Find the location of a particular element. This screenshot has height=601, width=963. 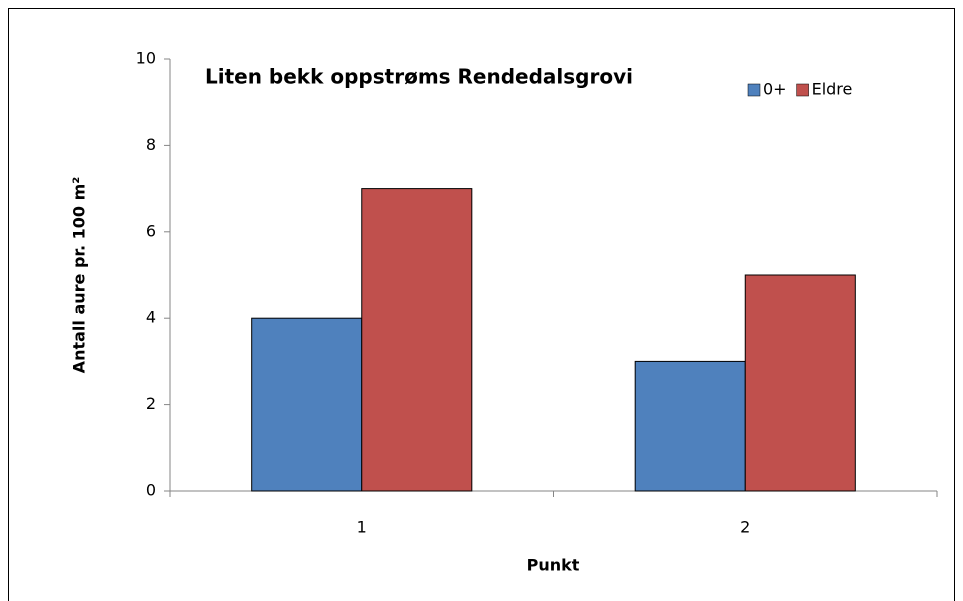

y-tick-label: 8 is located at coordinates (151, 144).